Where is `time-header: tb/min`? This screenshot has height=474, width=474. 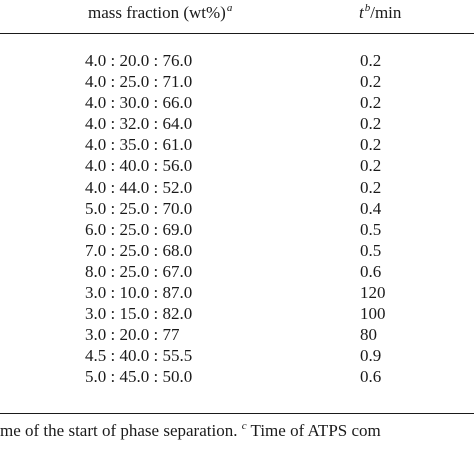
time-header: tb/min is located at coordinates (380, 13).